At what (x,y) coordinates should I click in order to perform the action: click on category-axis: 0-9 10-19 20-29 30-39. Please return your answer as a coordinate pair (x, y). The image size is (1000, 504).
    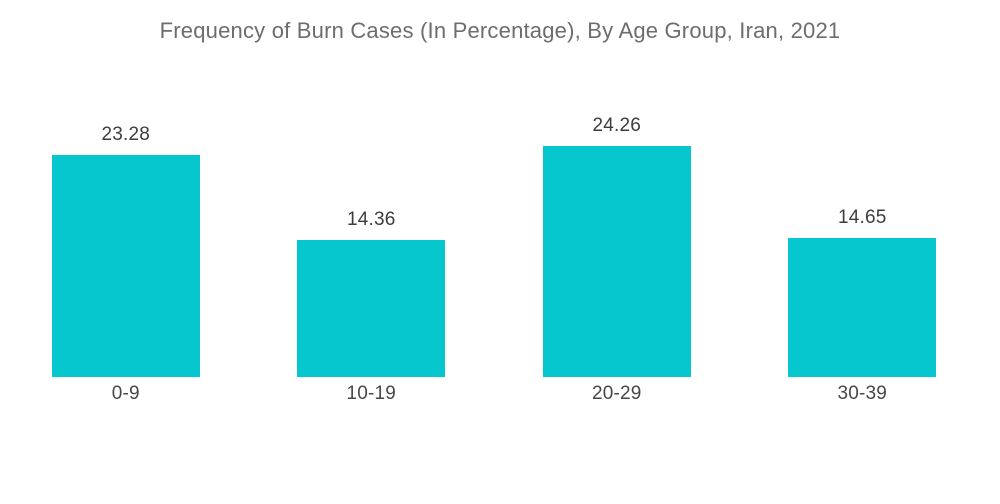
    Looking at the image, I should click on (494, 394).